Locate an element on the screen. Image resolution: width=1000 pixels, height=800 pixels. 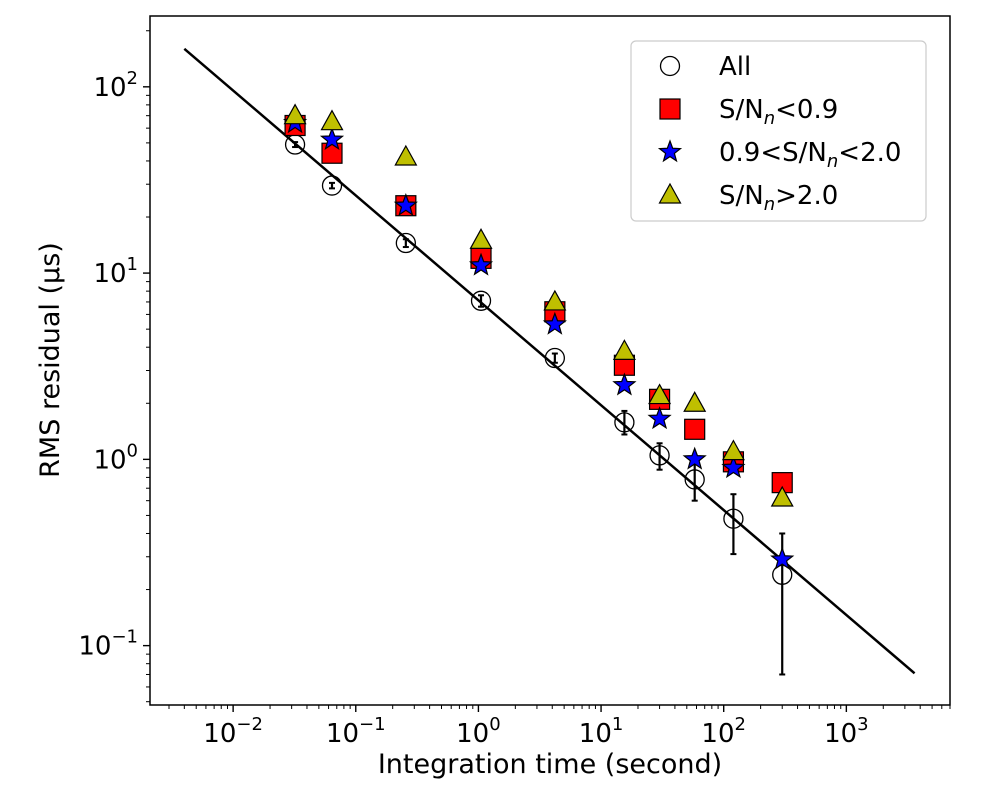
y-tick-label: 10⁰ is located at coordinates (115, 457).